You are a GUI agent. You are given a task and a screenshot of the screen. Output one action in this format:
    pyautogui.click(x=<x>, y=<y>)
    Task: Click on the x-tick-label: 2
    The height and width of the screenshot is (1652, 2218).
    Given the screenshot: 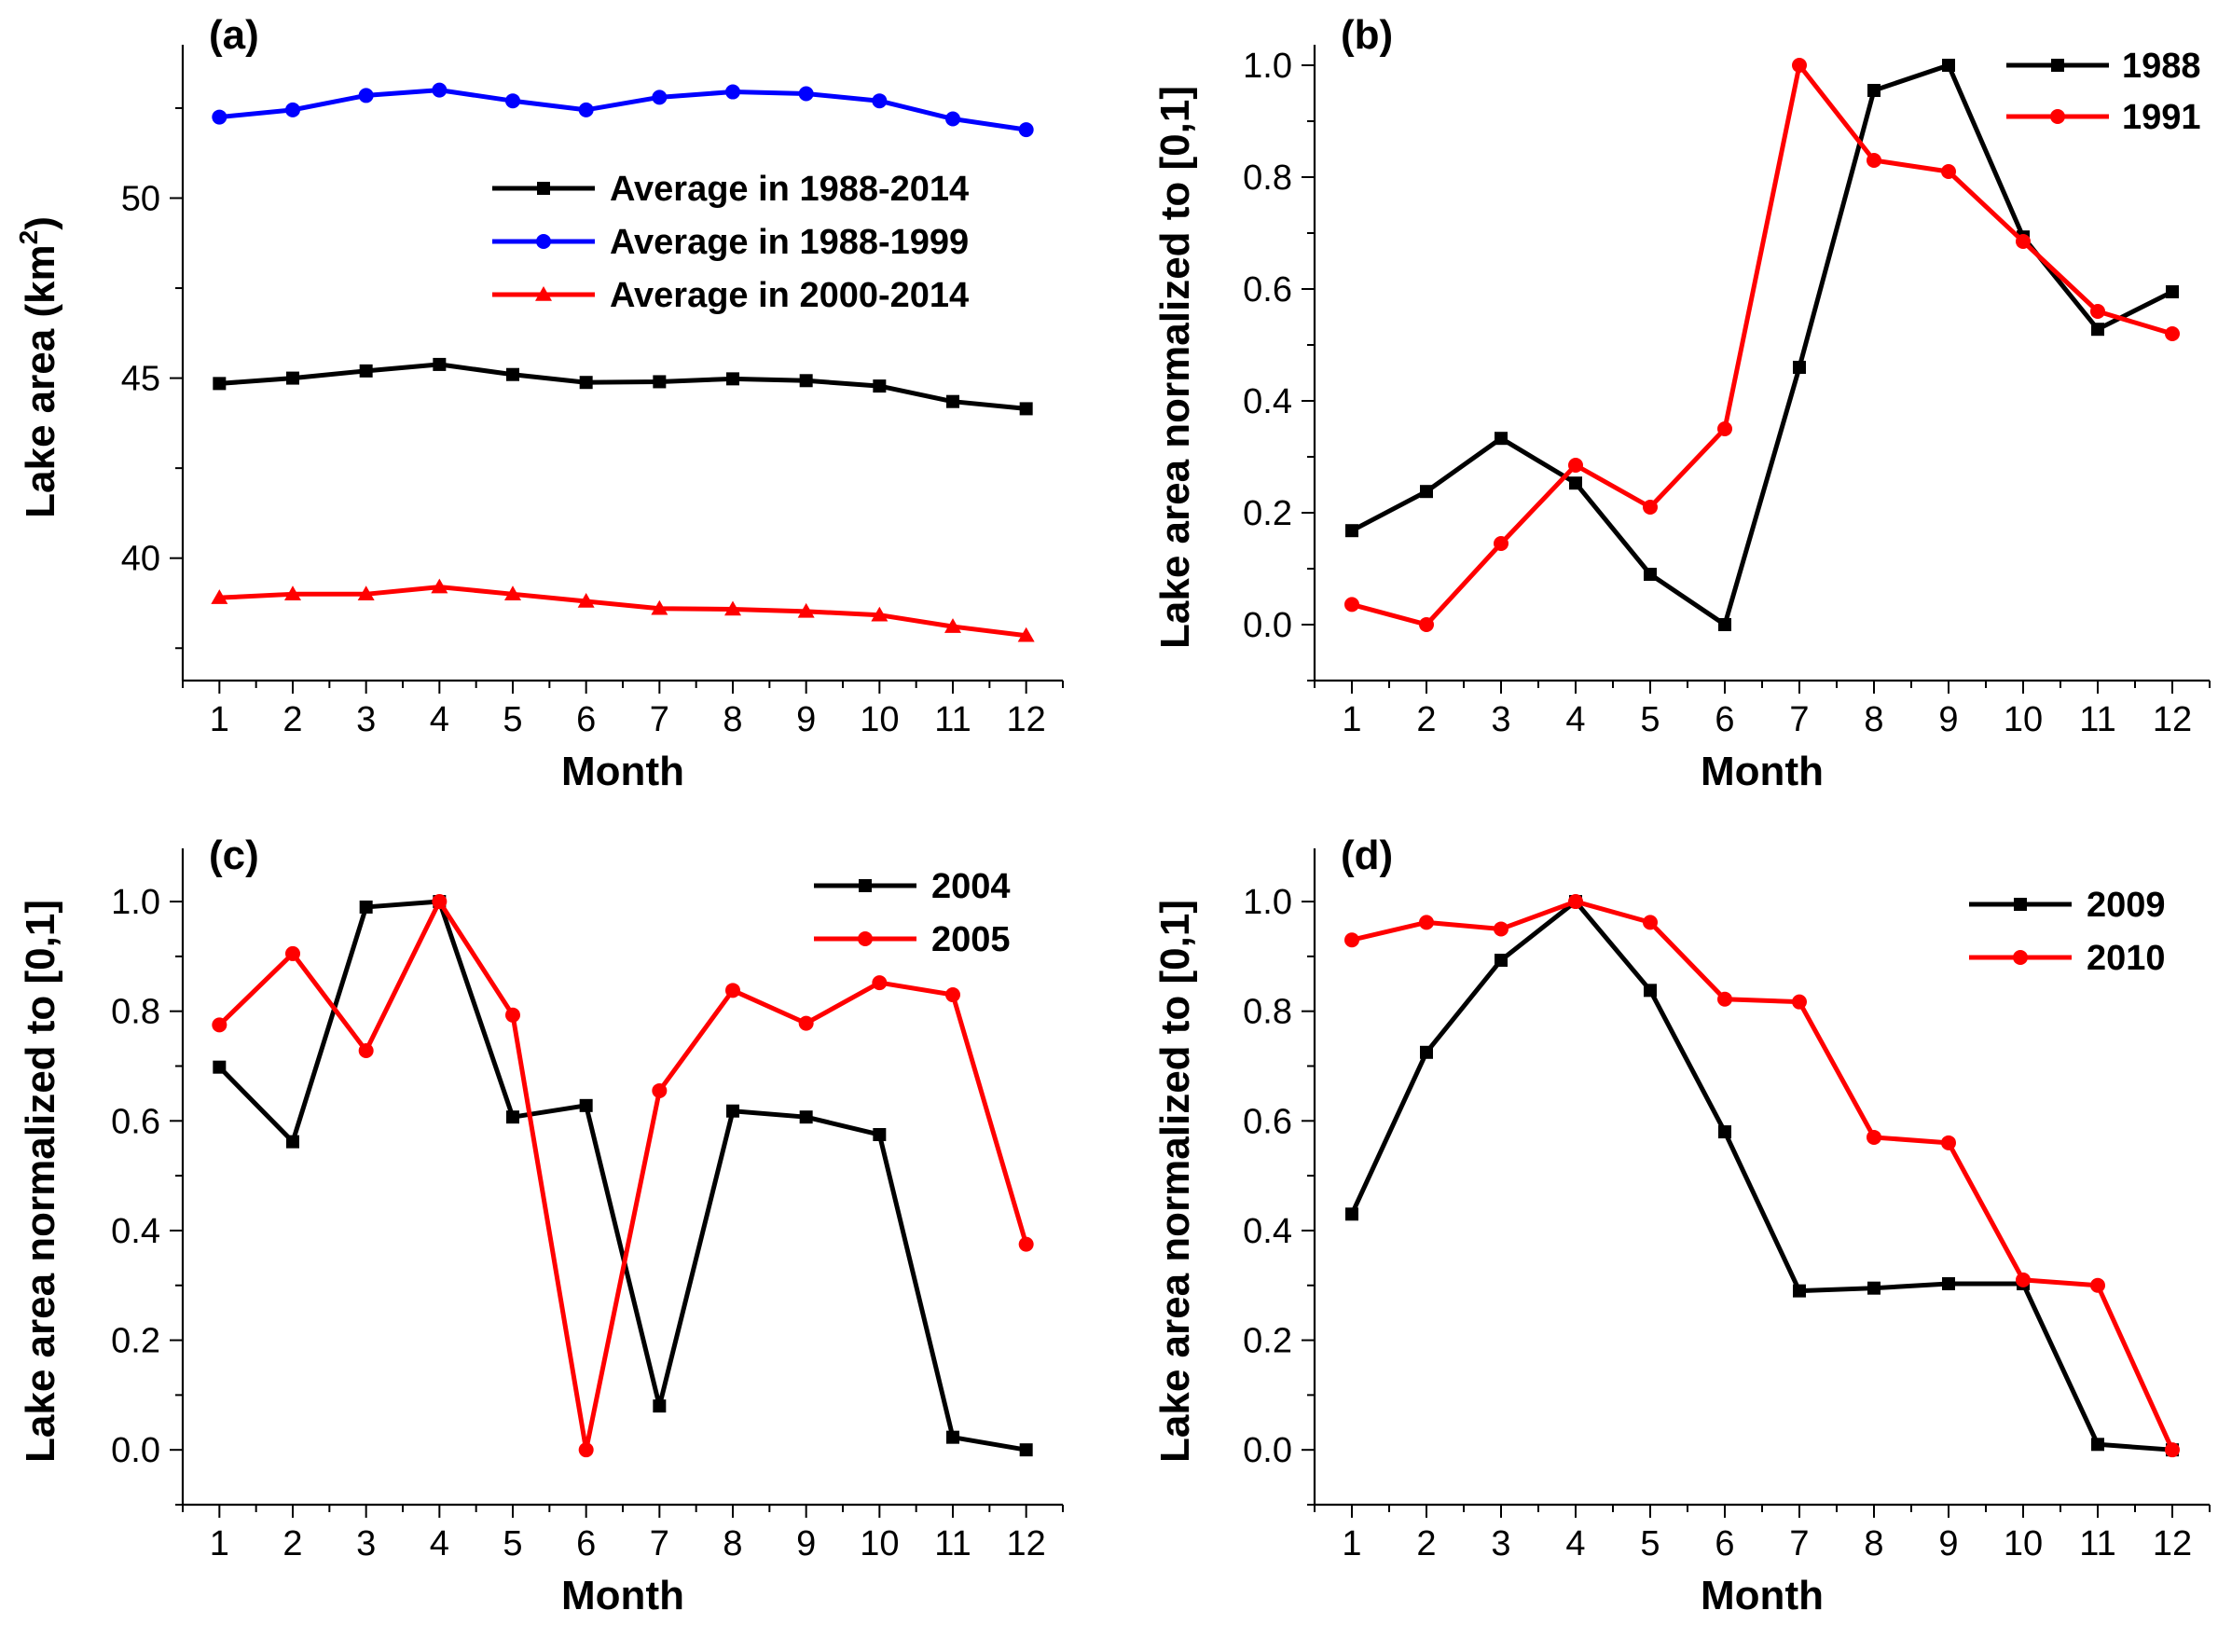 What is the action you would take?
    pyautogui.click(x=1426, y=1544)
    